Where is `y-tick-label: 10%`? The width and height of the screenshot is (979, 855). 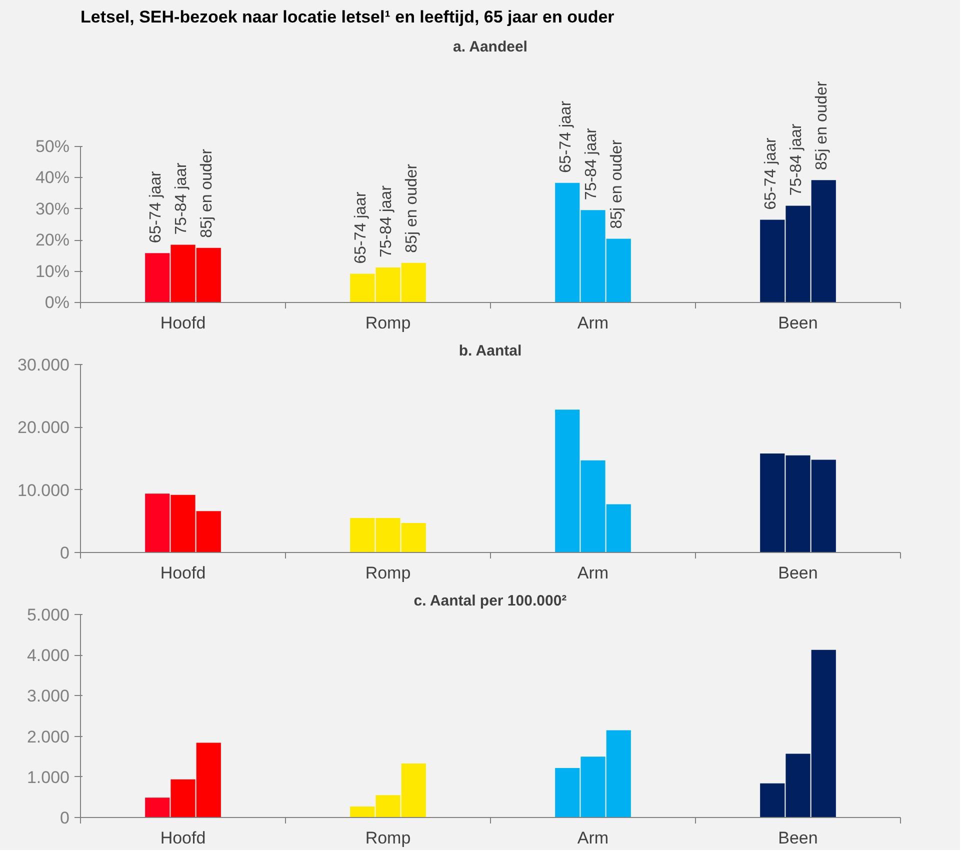
y-tick-label: 10% is located at coordinates (52, 271).